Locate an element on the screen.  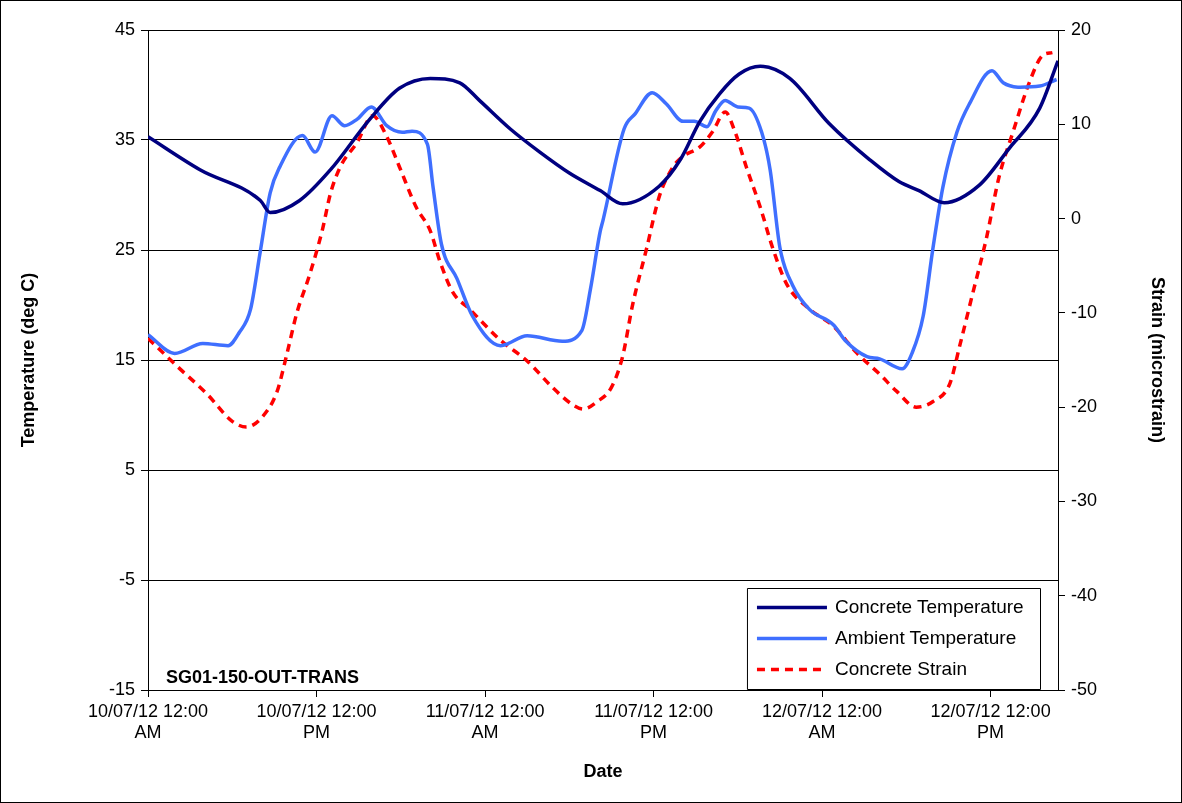
legend-label: Ambient Temperature is located at coordinates (925, 637).